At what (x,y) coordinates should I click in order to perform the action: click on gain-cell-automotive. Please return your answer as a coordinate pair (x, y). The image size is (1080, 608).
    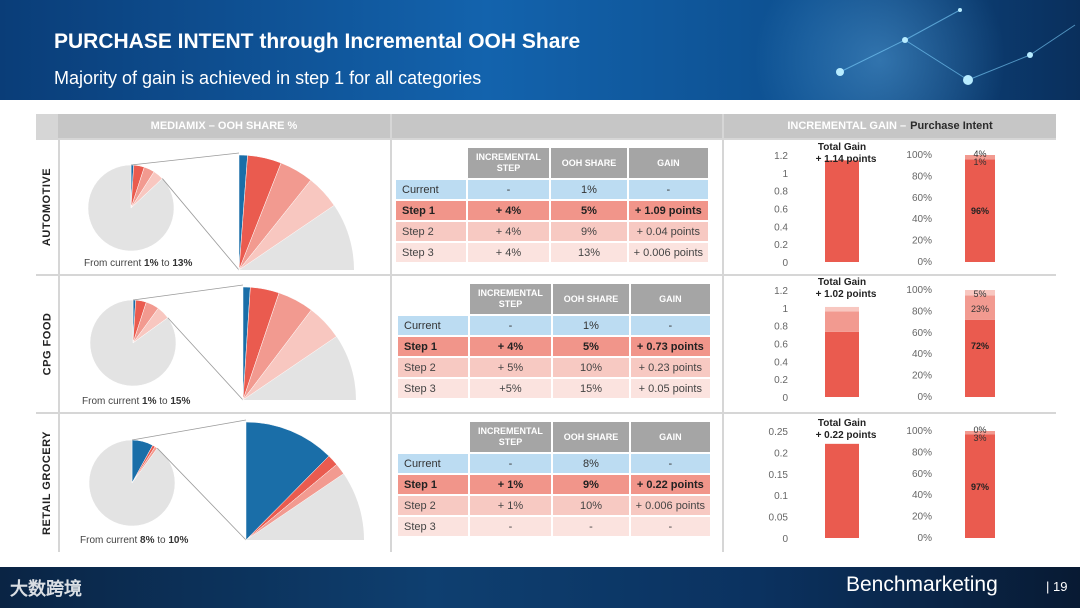
    Looking at the image, I should click on (890, 207).